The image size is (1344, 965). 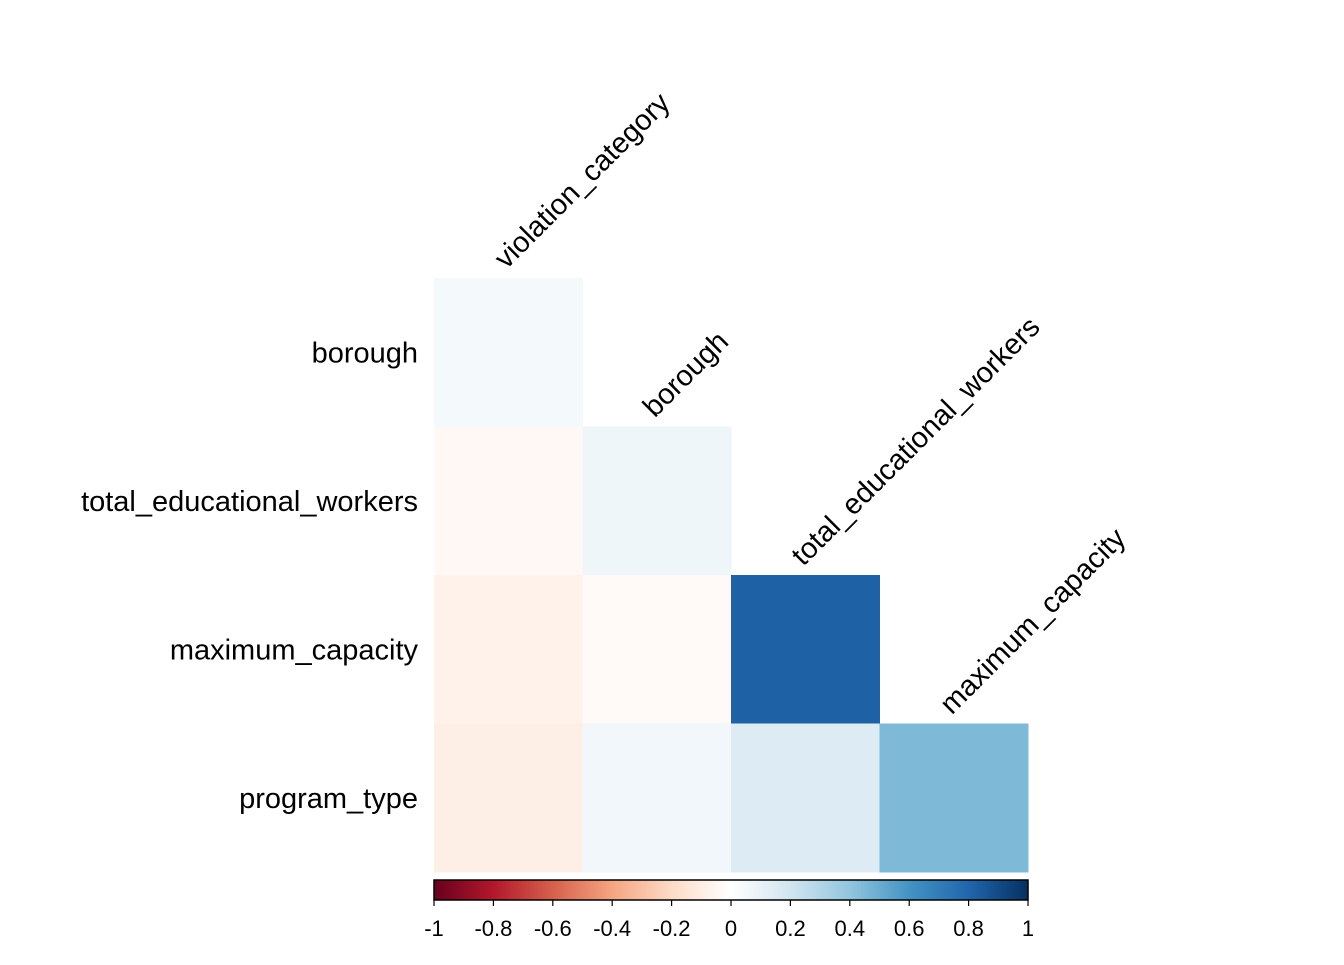 What do you see at coordinates (1033, 621) in the screenshot?
I see `column-label: maximum_capacity` at bounding box center [1033, 621].